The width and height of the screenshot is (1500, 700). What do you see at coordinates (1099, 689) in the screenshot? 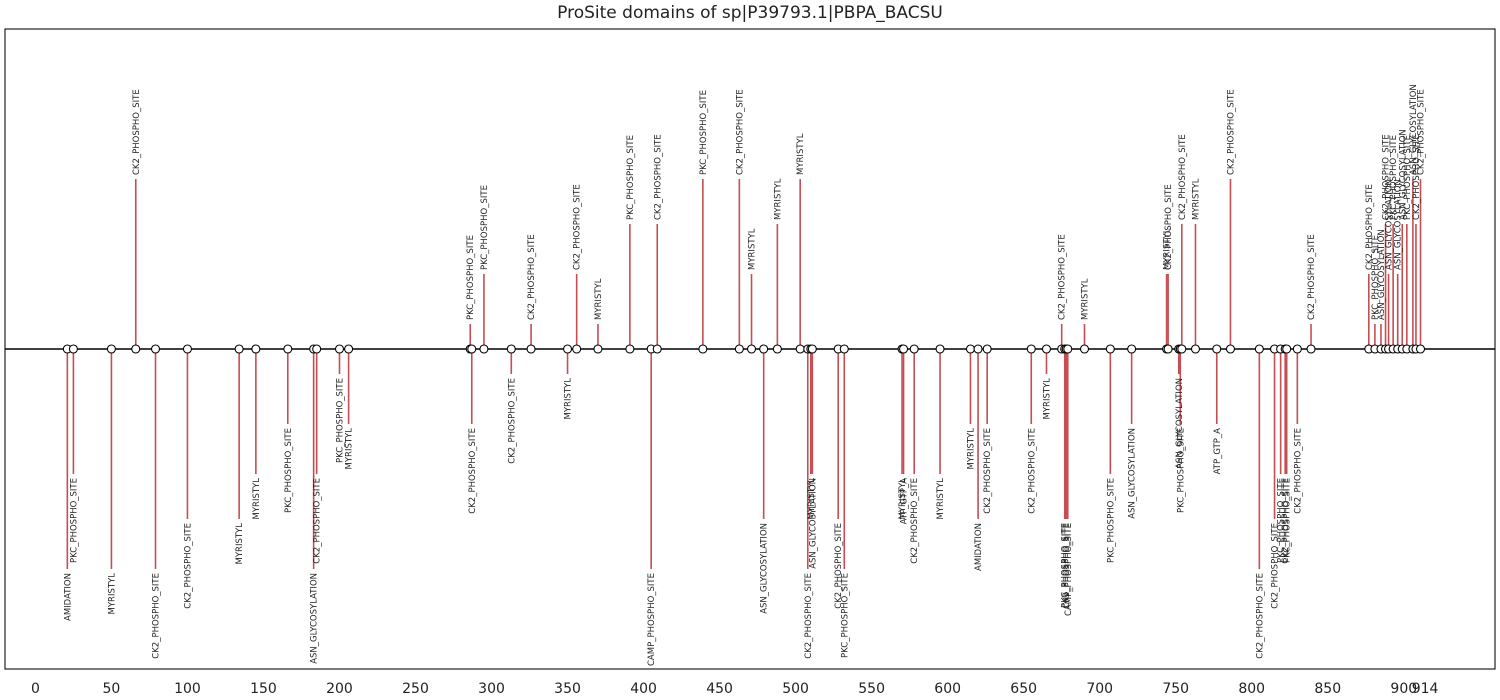
I see `x-tick-label: 700` at bounding box center [1099, 689].